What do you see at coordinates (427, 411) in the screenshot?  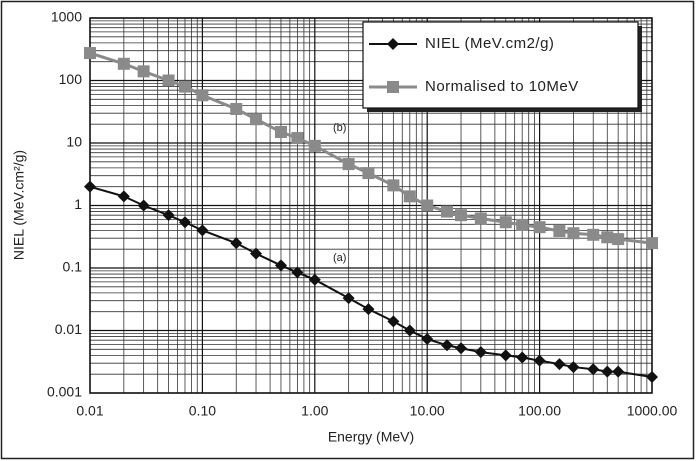 I see `x-tick-label: 10.00` at bounding box center [427, 411].